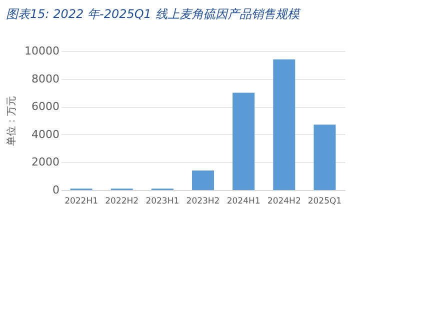  What do you see at coordinates (56, 190) in the screenshot?
I see `y-tick-label: 0` at bounding box center [56, 190].